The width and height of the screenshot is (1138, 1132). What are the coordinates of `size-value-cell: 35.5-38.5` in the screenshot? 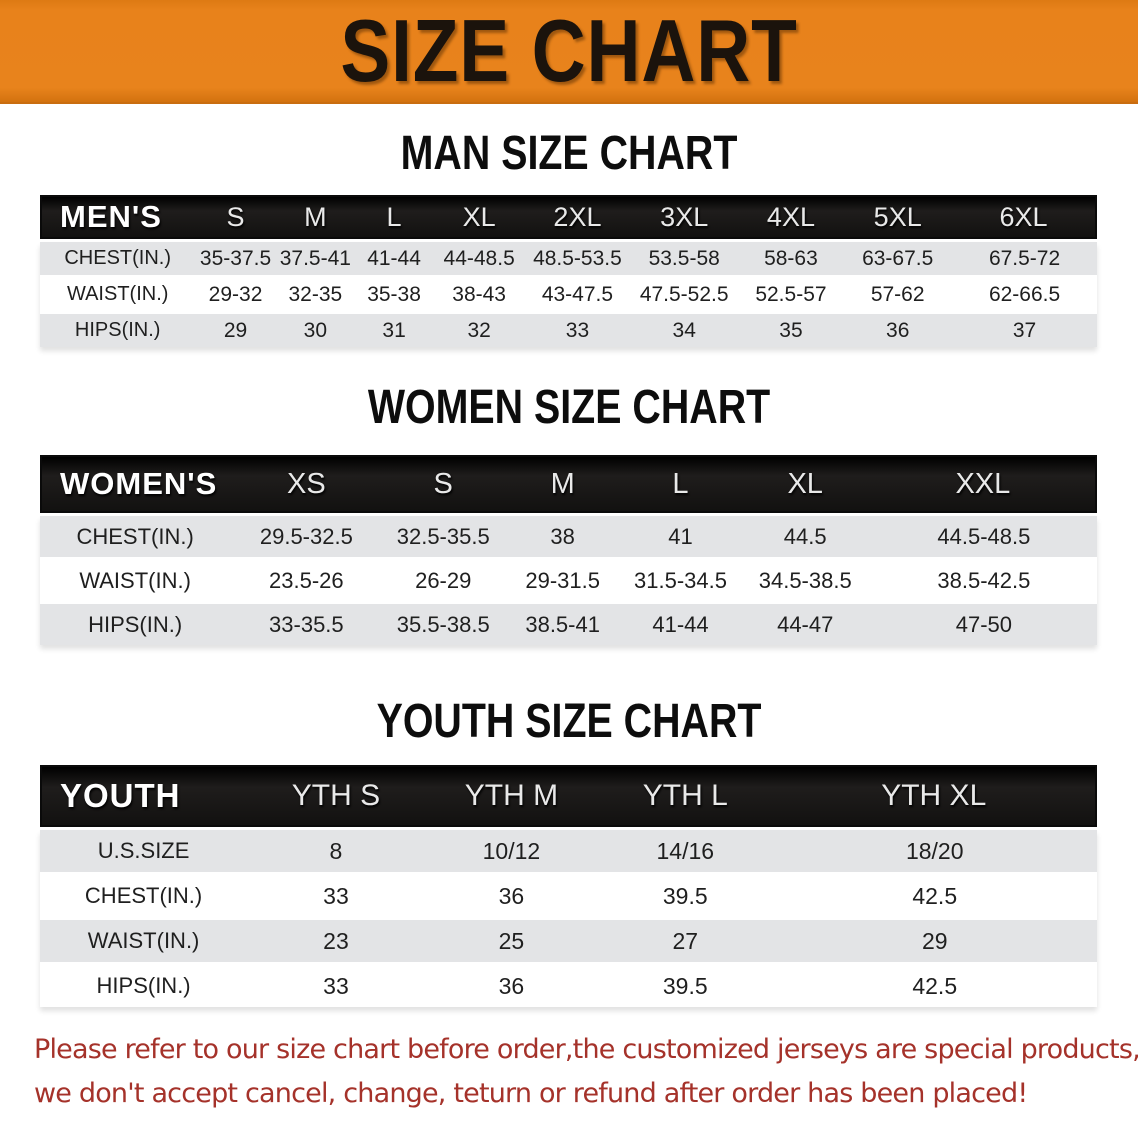 It's located at (443, 624).